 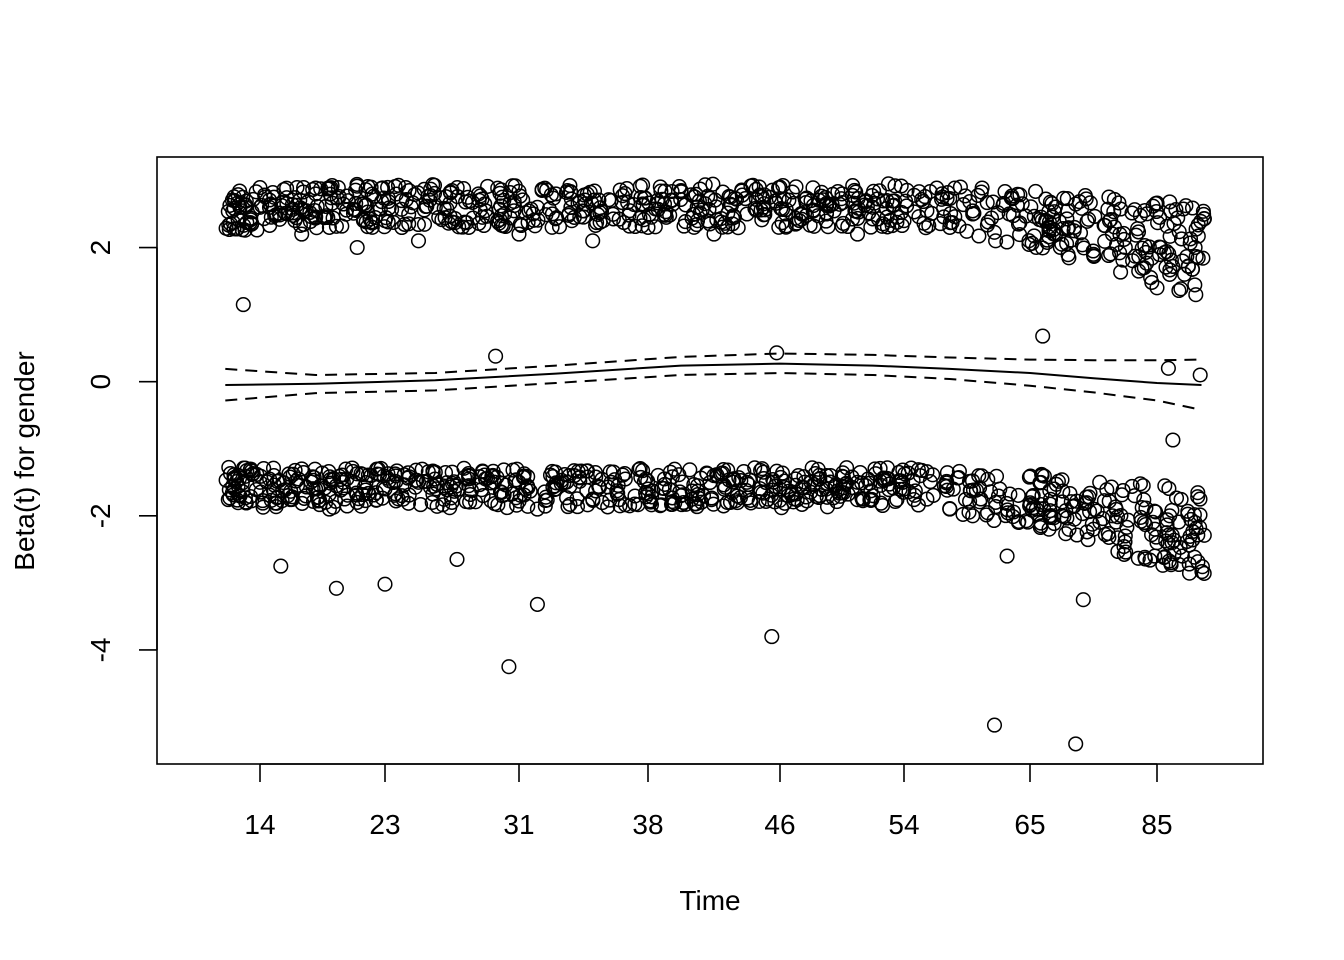 I want to click on y-axis: -4 -2 0 2, so click(x=121, y=451).